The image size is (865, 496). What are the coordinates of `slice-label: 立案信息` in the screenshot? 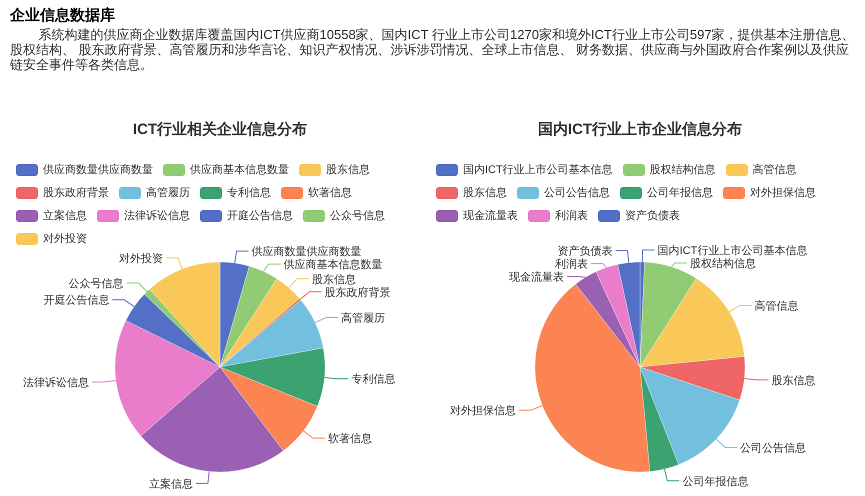 It's located at (170, 483).